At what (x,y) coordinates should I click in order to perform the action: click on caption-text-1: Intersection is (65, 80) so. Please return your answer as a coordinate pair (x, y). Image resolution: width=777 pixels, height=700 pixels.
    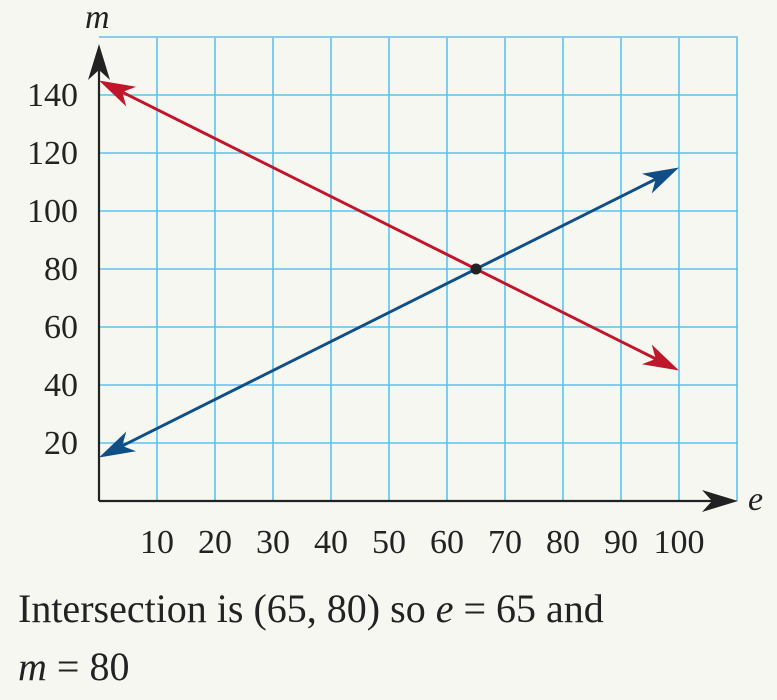
    Looking at the image, I should click on (227, 608).